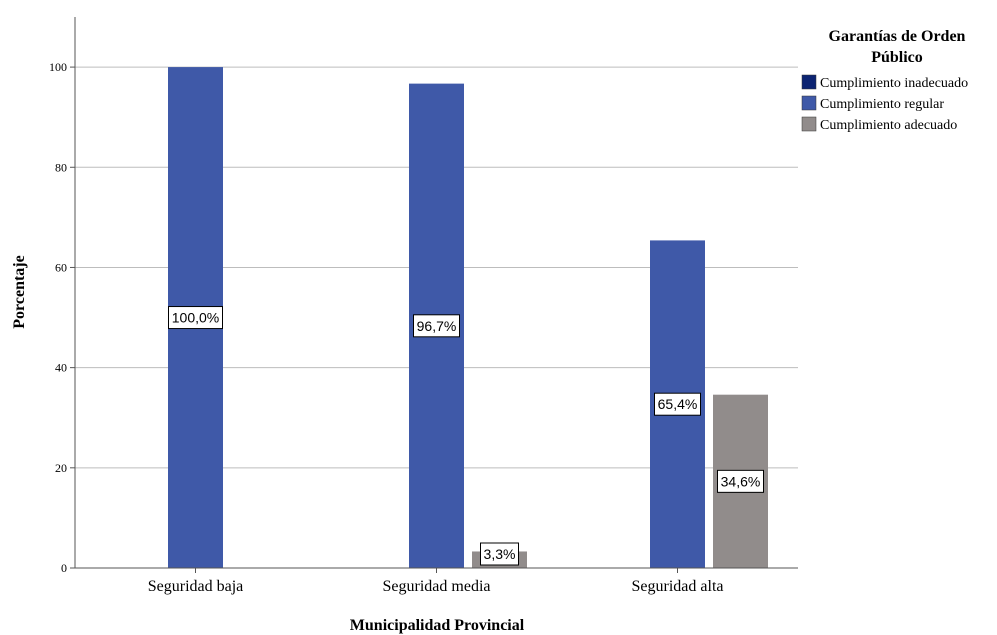 Image resolution: width=997 pixels, height=635 pixels. Describe the element at coordinates (678, 586) in the screenshot. I see `x-tick-label: Seguridad alta` at that location.